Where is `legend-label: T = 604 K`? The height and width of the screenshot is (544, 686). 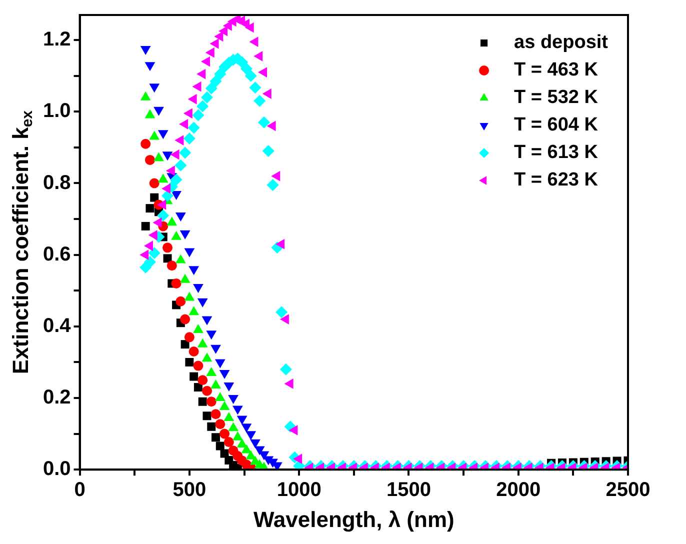
legend-label: T = 604 K is located at coordinates (556, 125).